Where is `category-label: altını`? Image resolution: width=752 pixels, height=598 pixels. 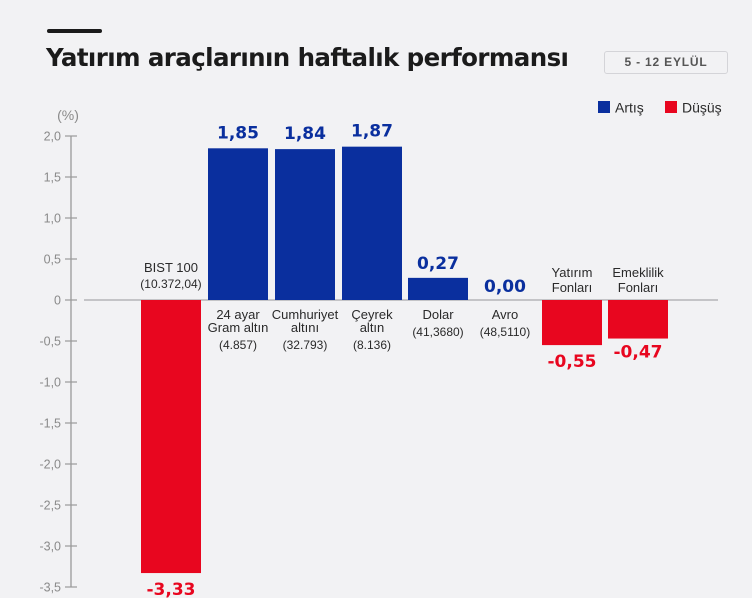
category-label: altını is located at coordinates (305, 327).